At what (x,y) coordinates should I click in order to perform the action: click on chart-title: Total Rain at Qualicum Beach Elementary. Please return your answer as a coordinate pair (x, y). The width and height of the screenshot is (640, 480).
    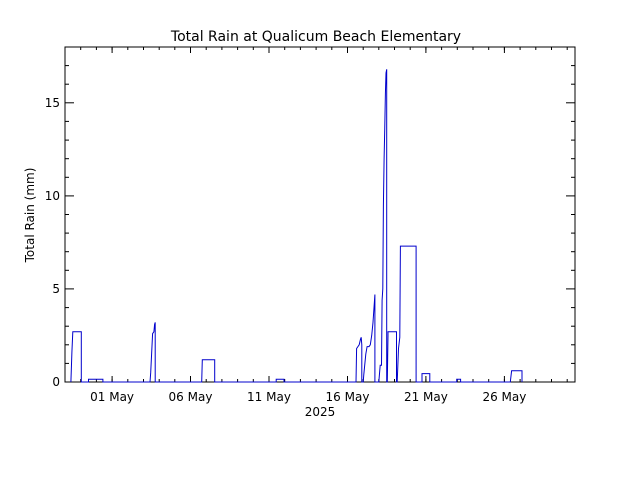
    Looking at the image, I should click on (315, 37).